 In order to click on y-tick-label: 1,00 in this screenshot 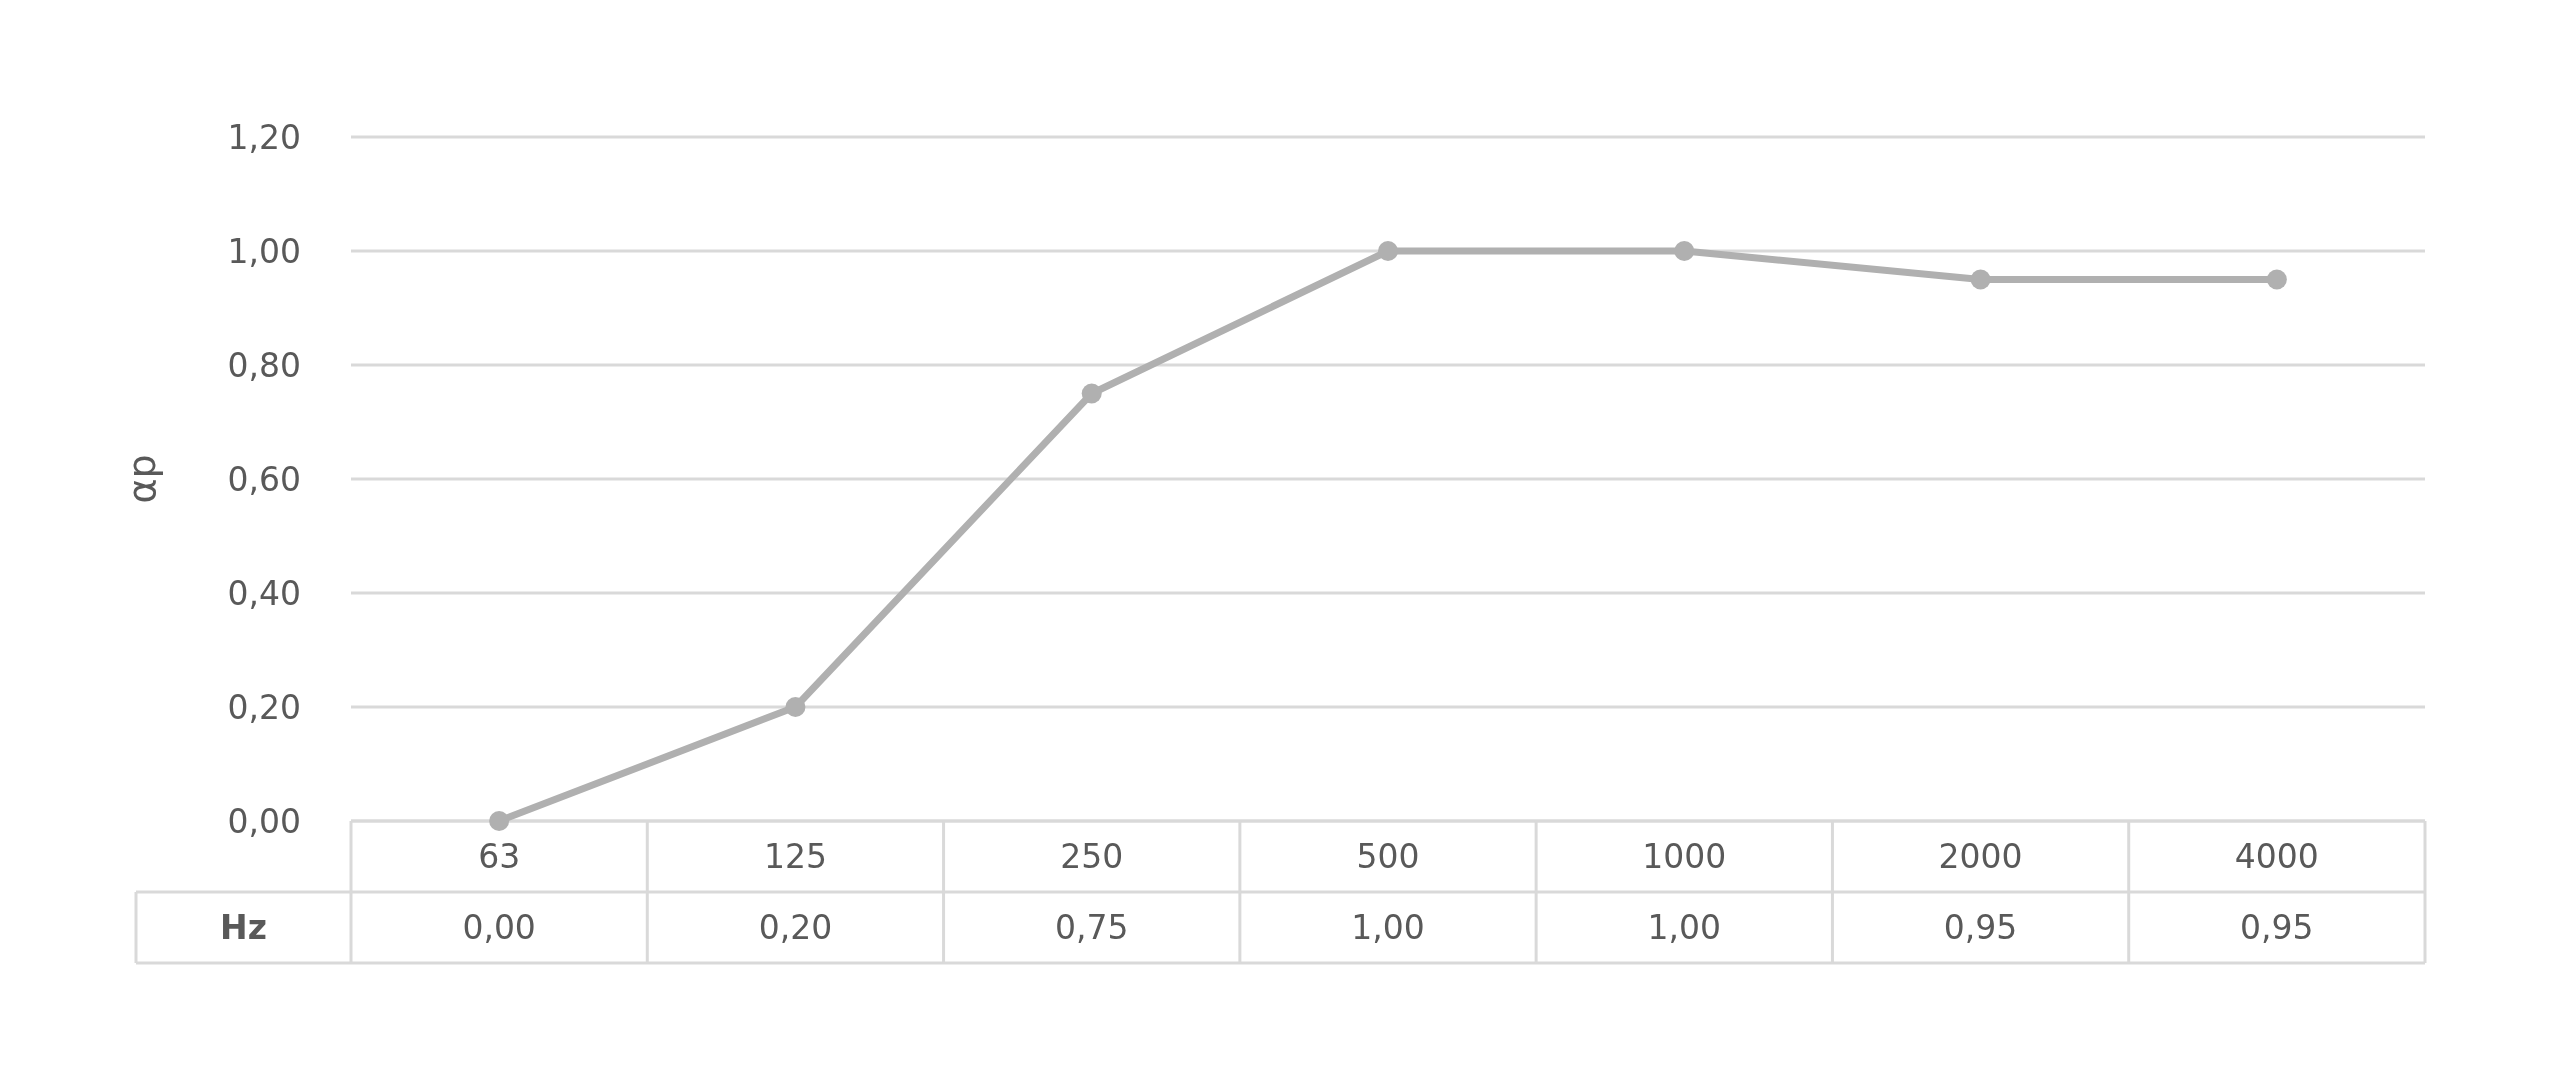, I will do `click(264, 251)`.